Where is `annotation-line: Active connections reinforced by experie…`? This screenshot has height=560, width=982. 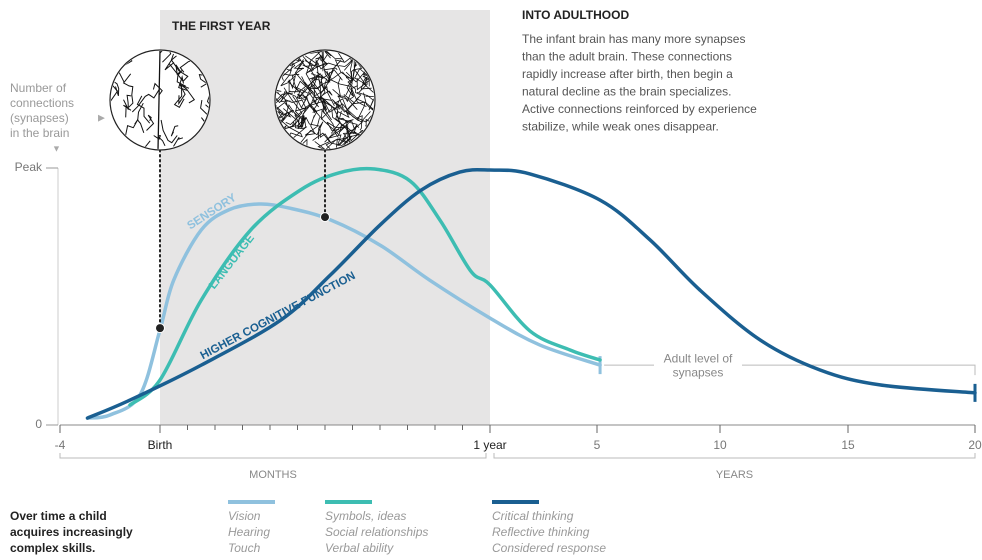 annotation-line: Active connections reinforced by experie… is located at coordinates (639, 109).